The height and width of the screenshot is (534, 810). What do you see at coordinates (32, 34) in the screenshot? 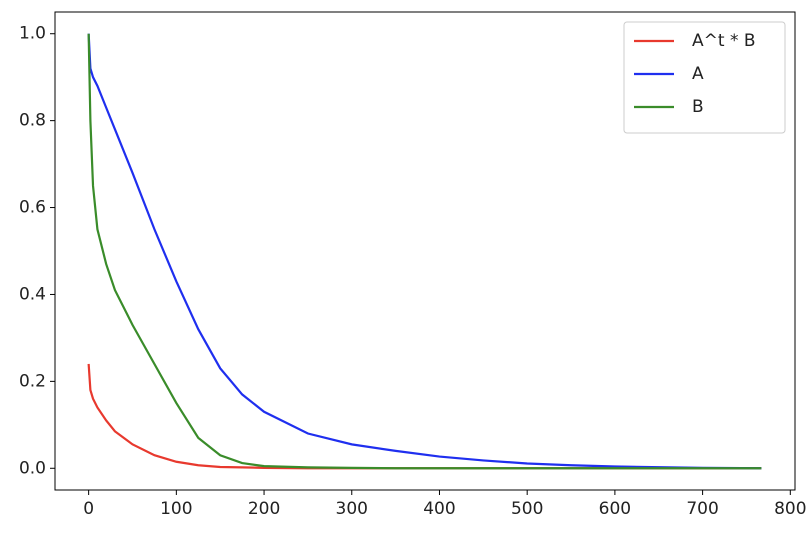
I see `y-tick-label: 1.0` at bounding box center [32, 34].